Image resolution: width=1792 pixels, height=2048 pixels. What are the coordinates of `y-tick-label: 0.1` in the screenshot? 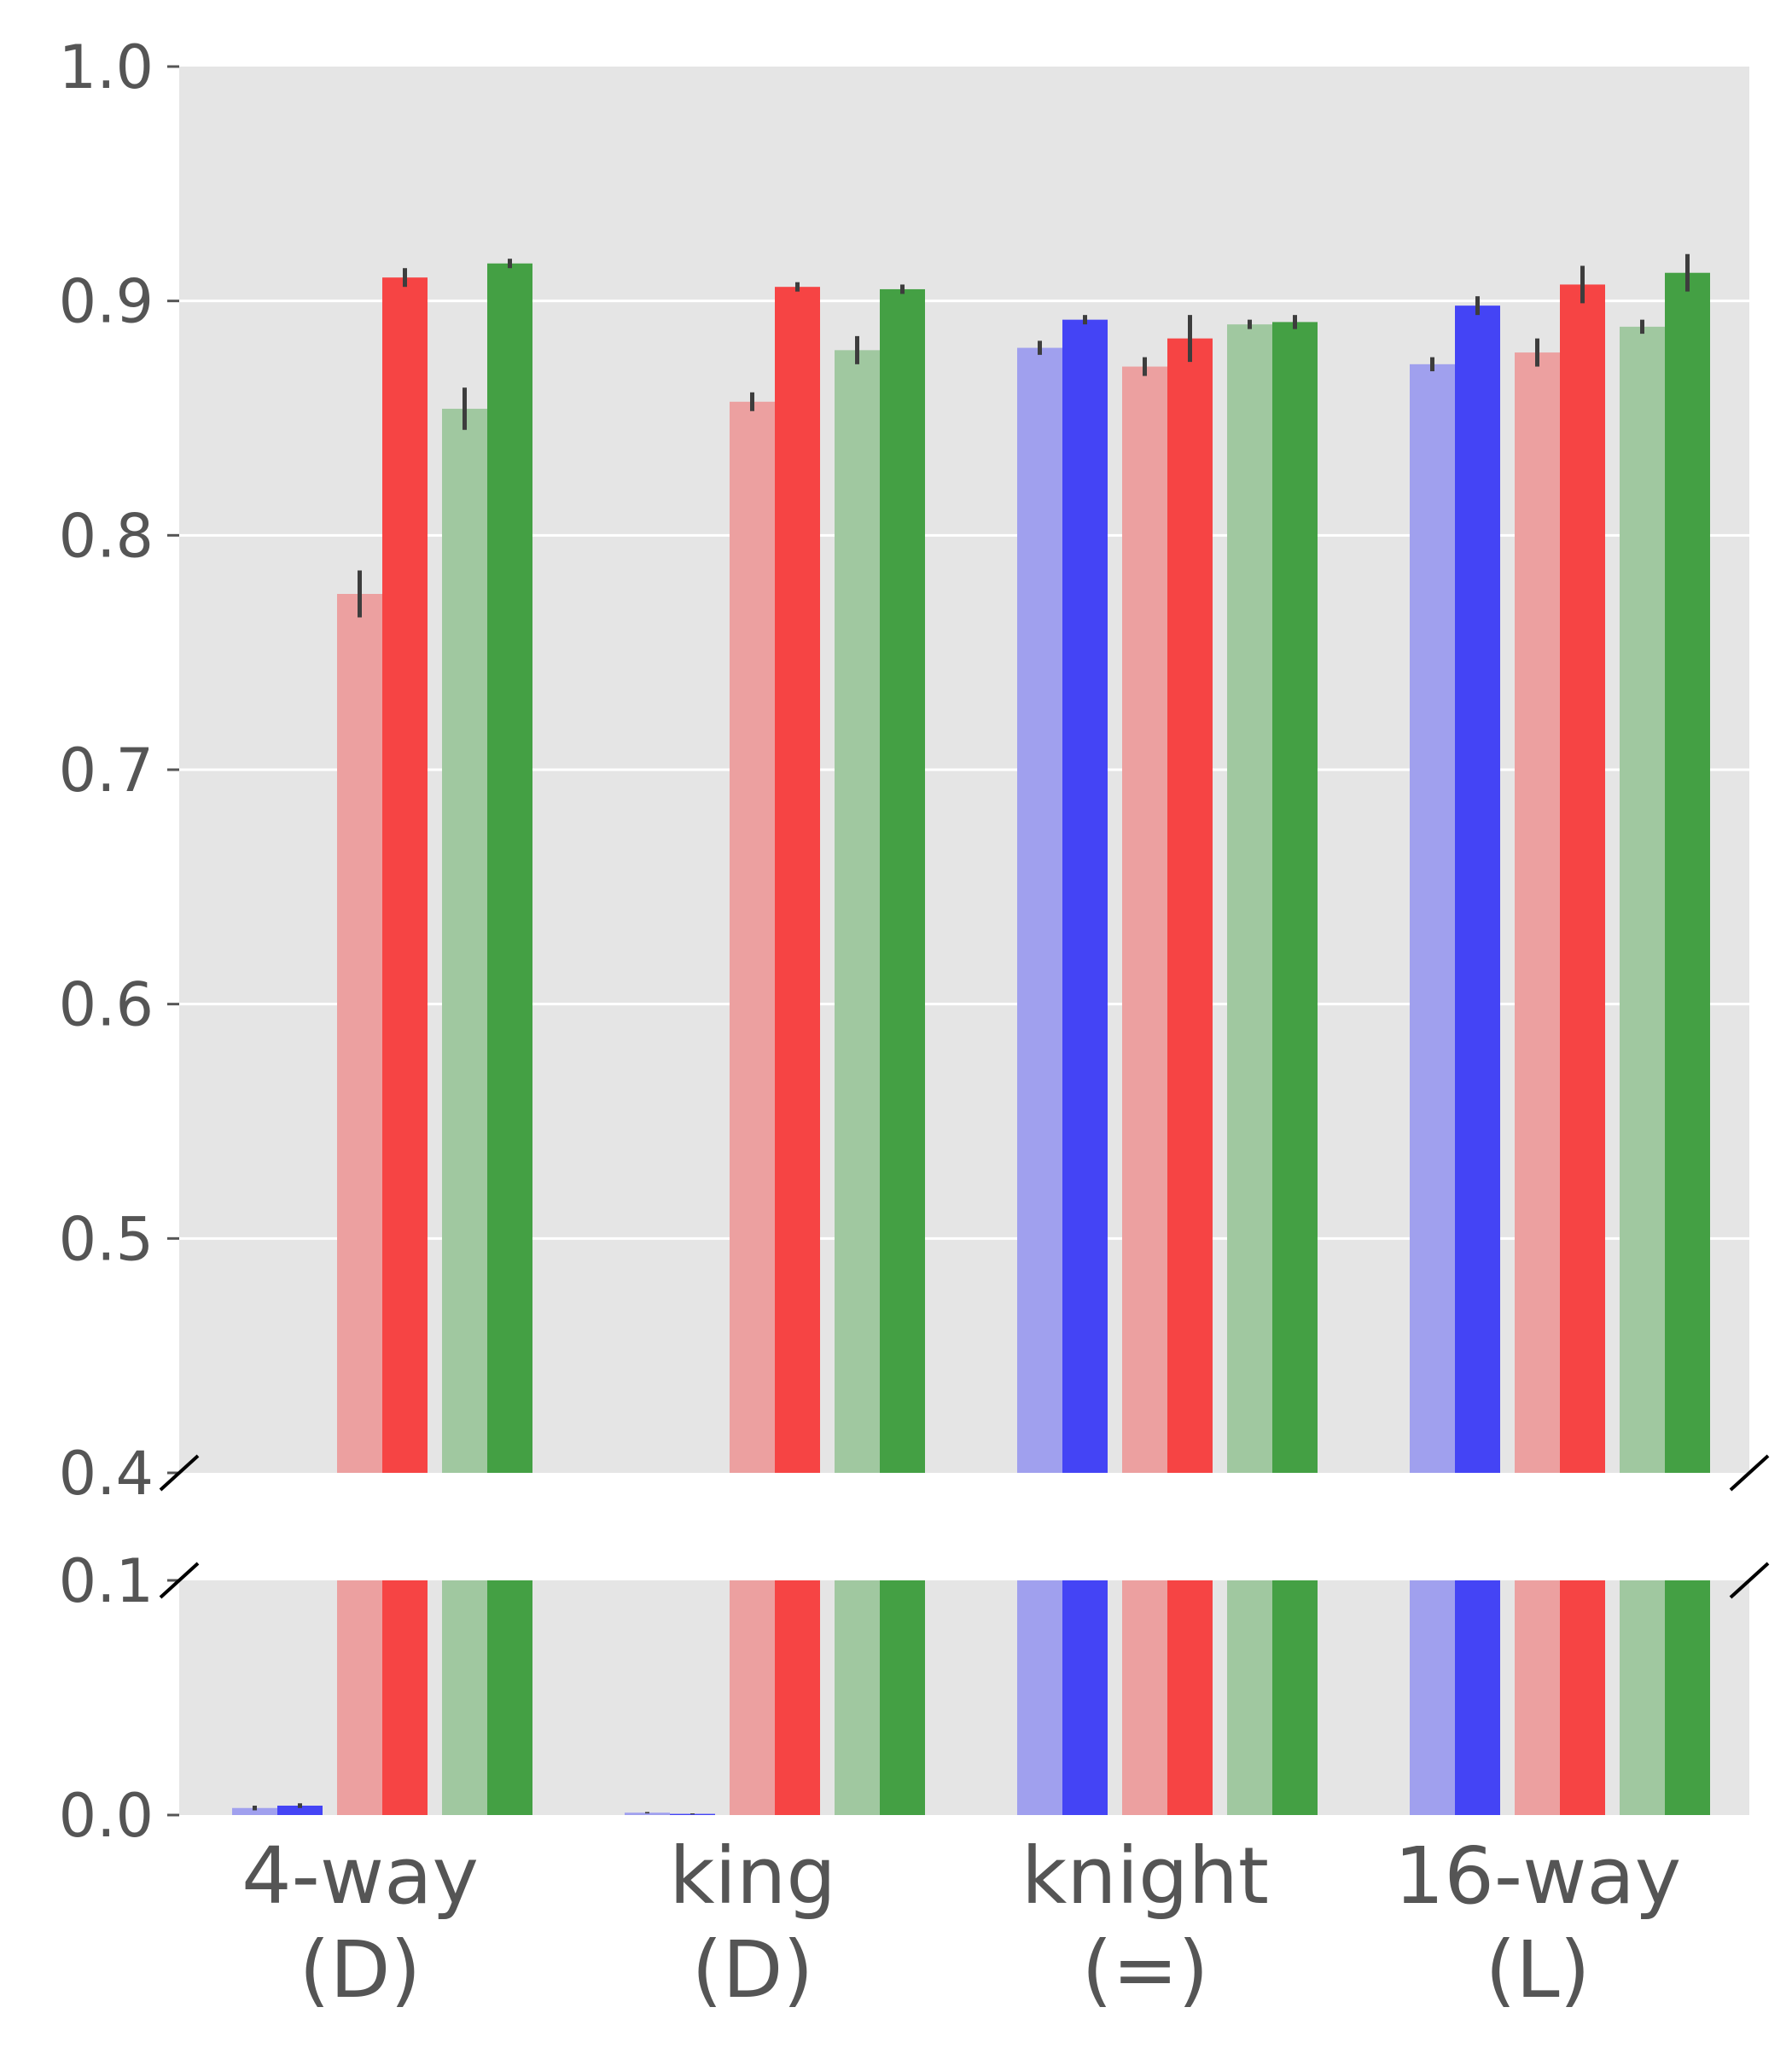 It's located at (106, 1581).